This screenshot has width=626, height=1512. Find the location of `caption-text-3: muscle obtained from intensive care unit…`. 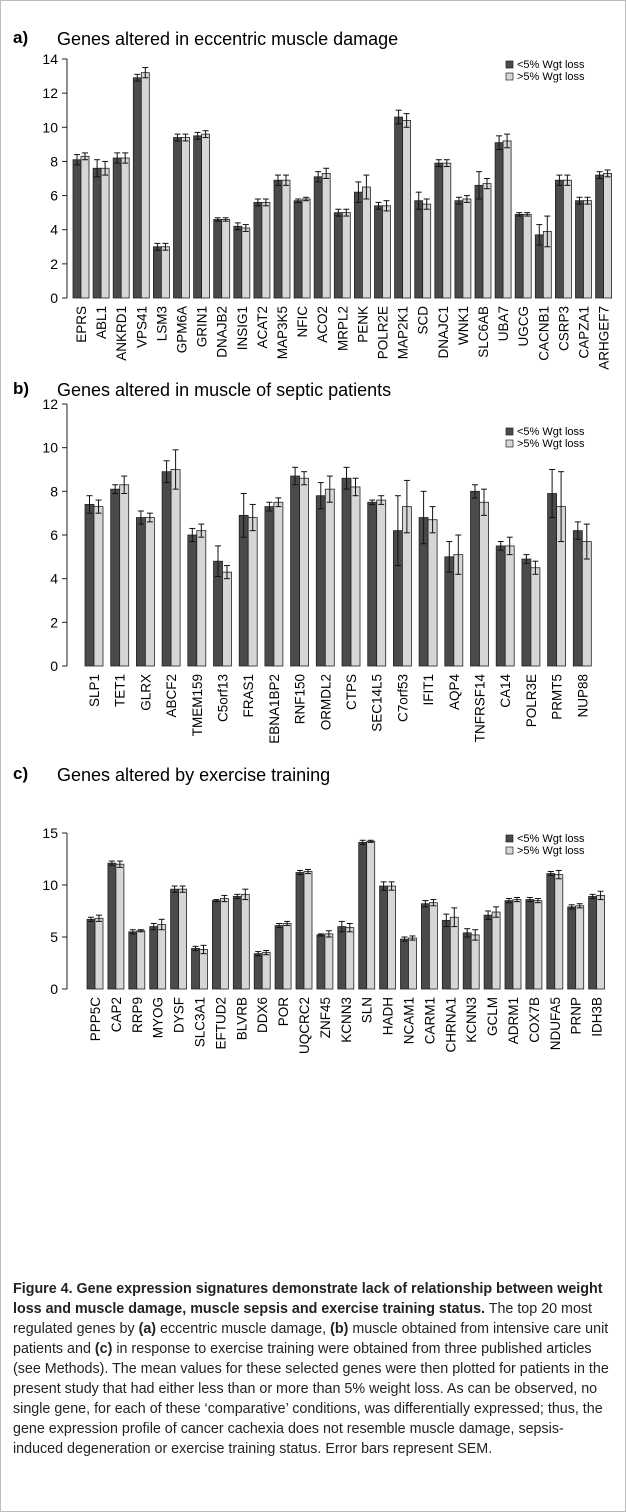

caption-text-3: muscle obtained from intensive care unit… is located at coordinates (311, 1339).